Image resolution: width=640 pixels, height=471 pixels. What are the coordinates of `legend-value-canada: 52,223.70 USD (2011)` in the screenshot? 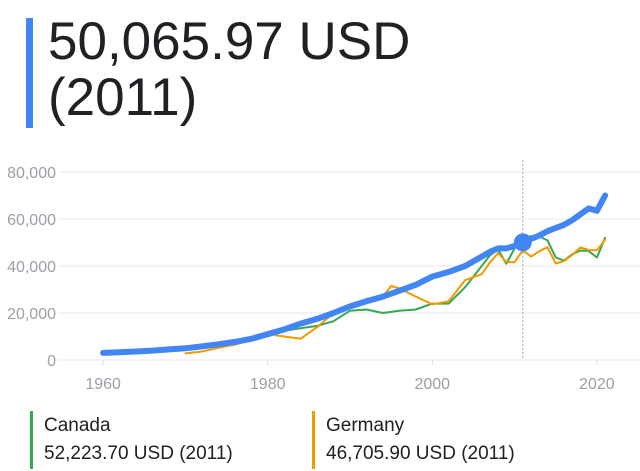 It's located at (138, 453).